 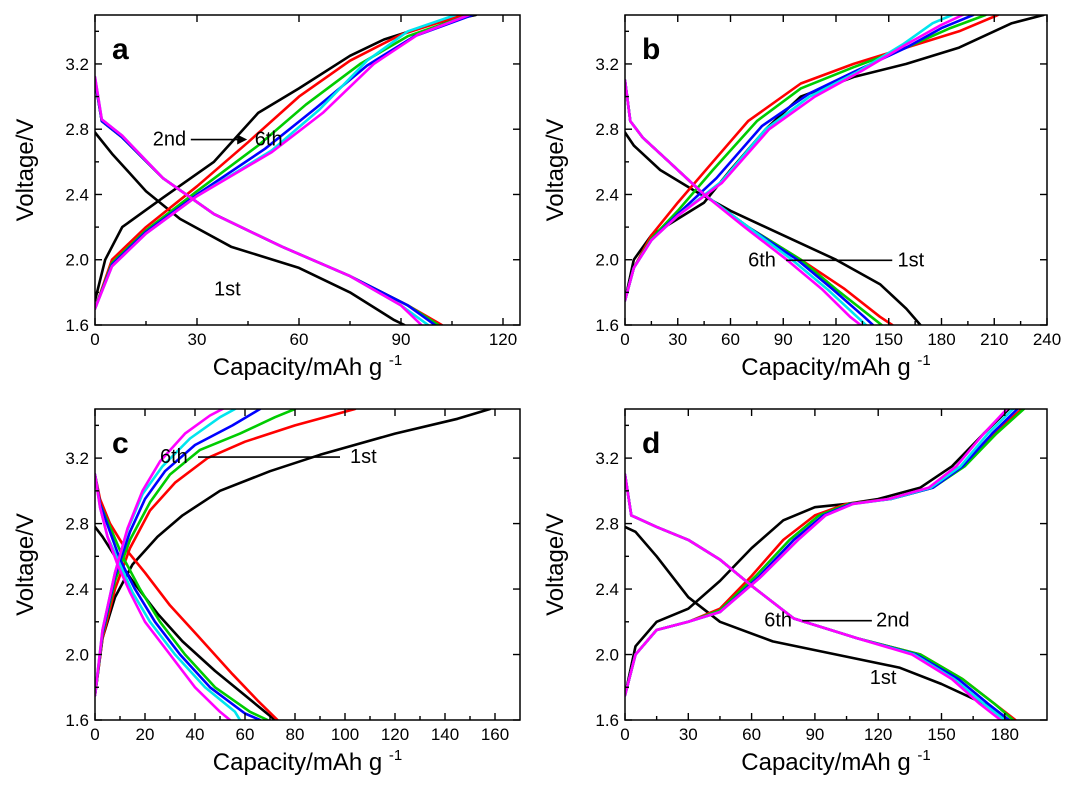 I want to click on x-tick-label: 20, so click(x=145, y=734).